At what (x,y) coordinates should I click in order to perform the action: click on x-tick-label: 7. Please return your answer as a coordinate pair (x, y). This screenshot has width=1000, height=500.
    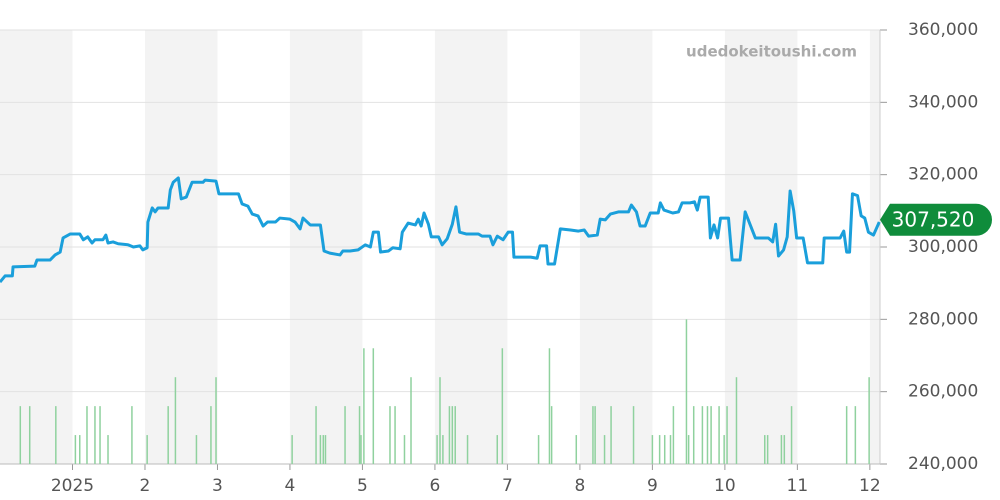
    Looking at the image, I should click on (507, 486).